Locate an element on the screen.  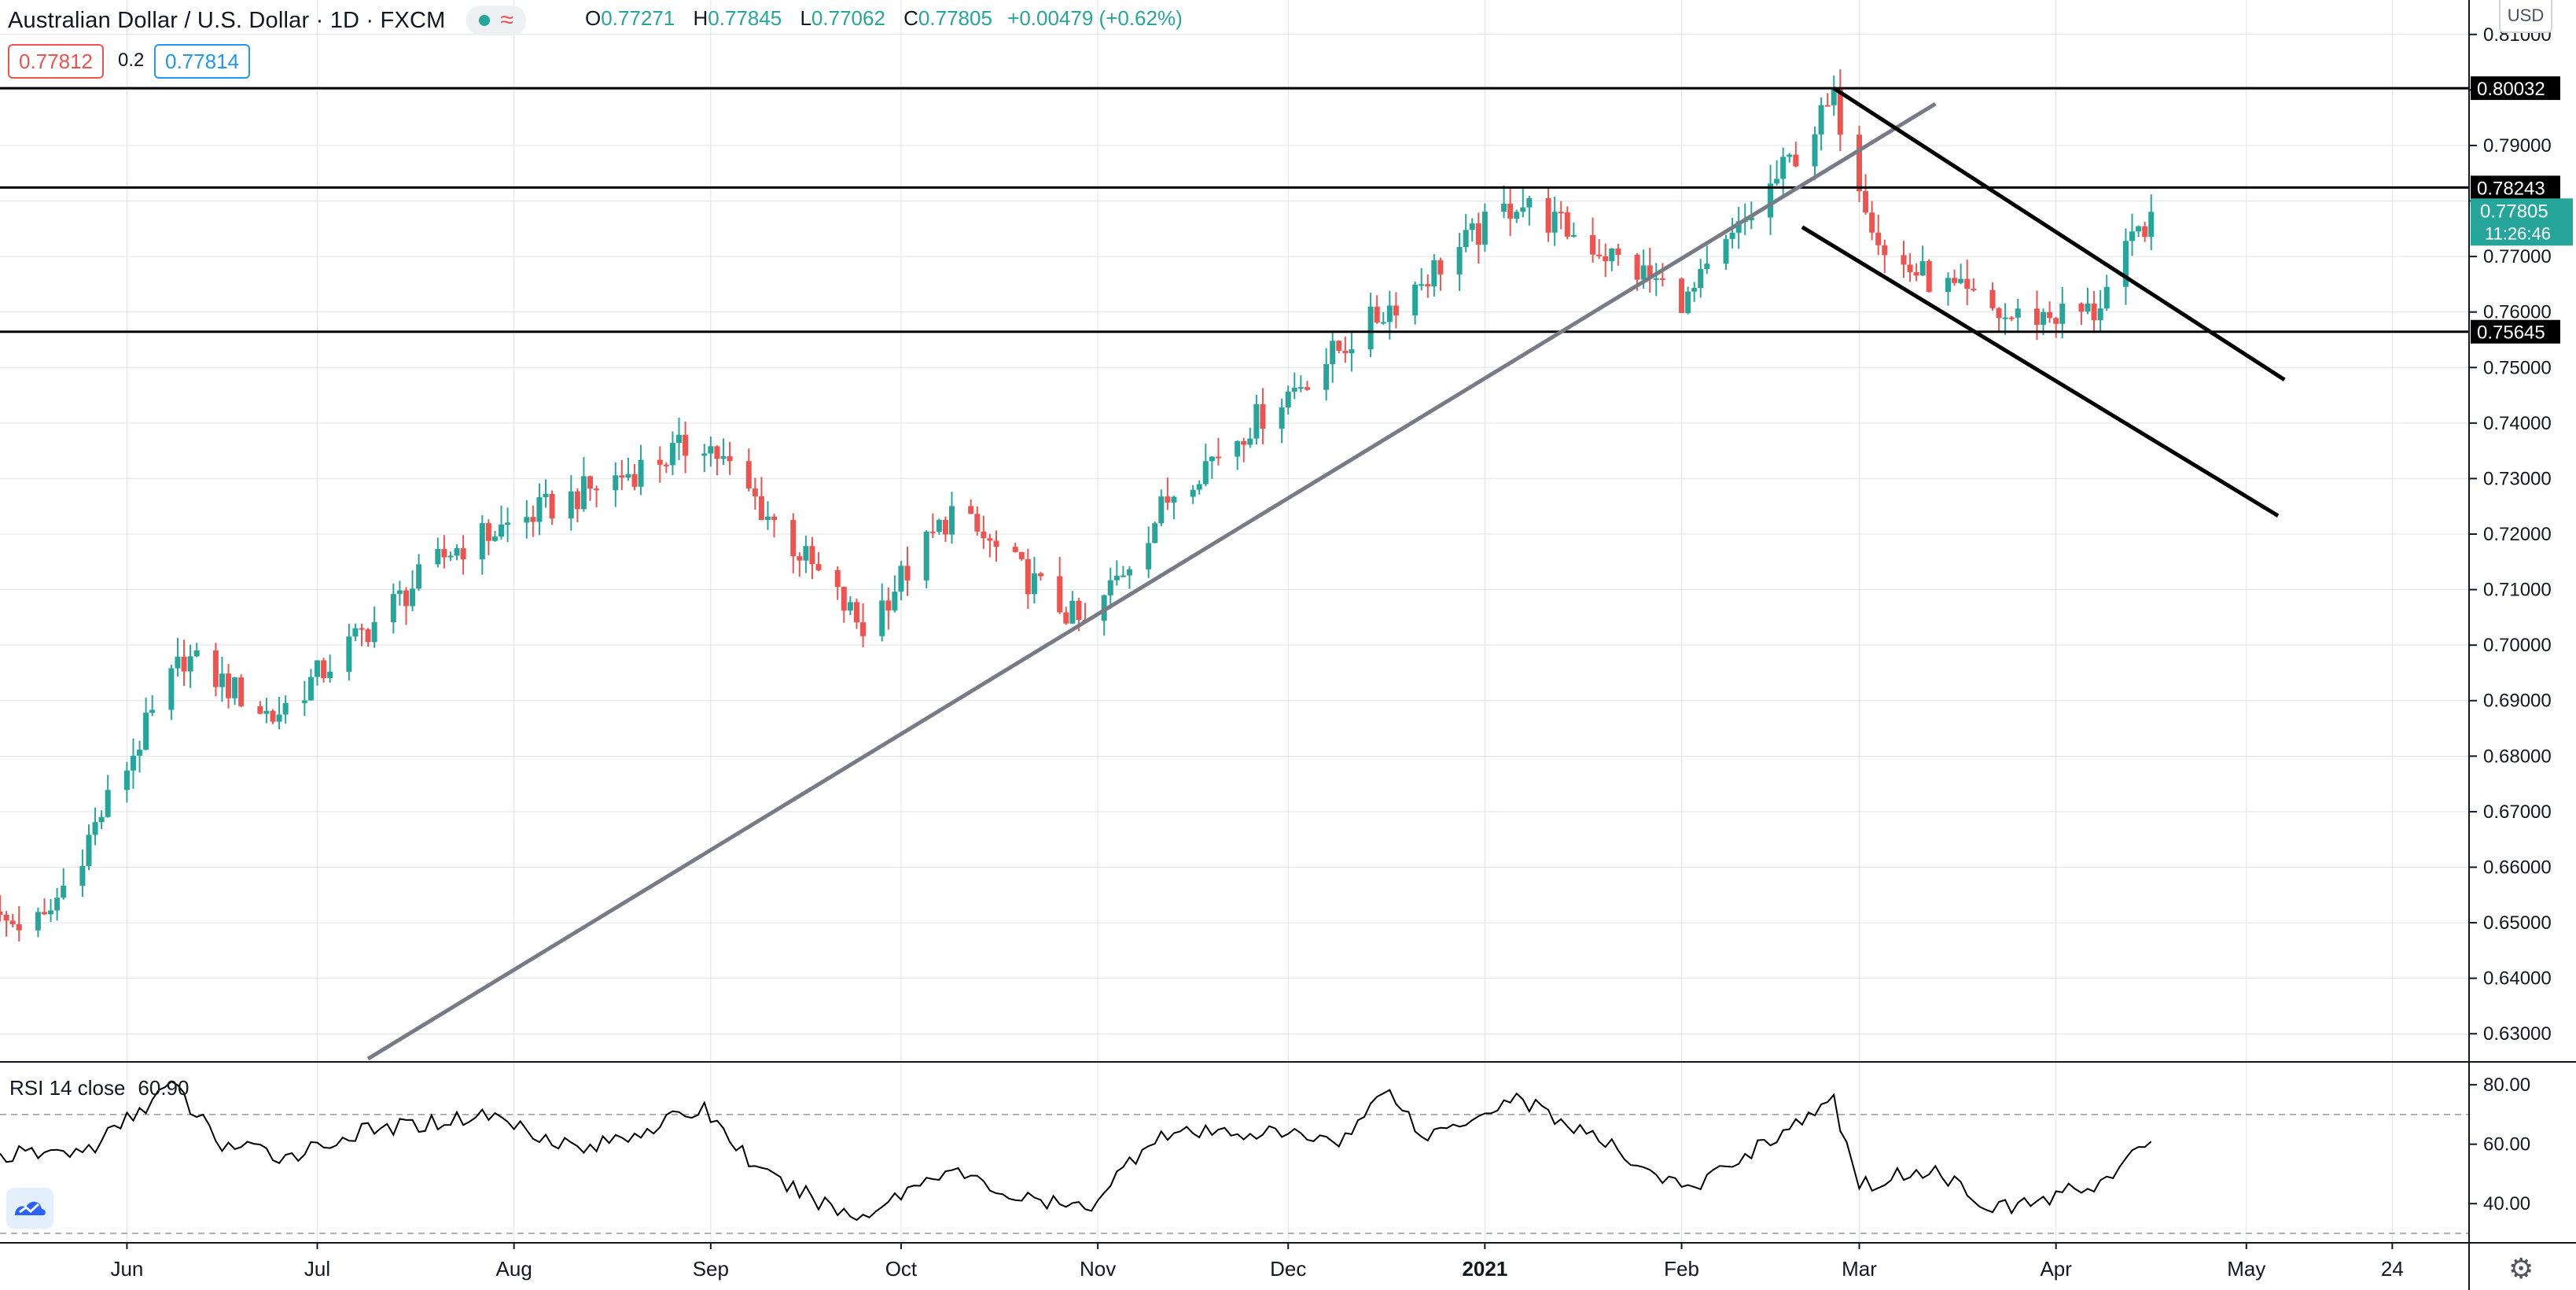
price-tick-label: 0.69000 is located at coordinates (2517, 702).